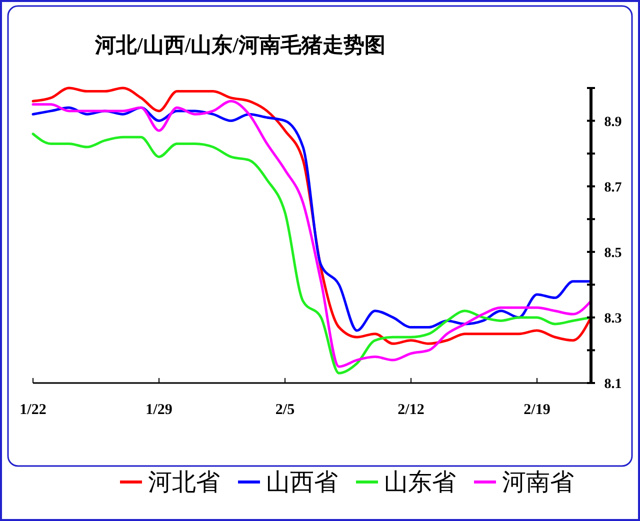 This screenshot has width=640, height=521. What do you see at coordinates (420, 482) in the screenshot?
I see `legend-label: 山东省` at bounding box center [420, 482].